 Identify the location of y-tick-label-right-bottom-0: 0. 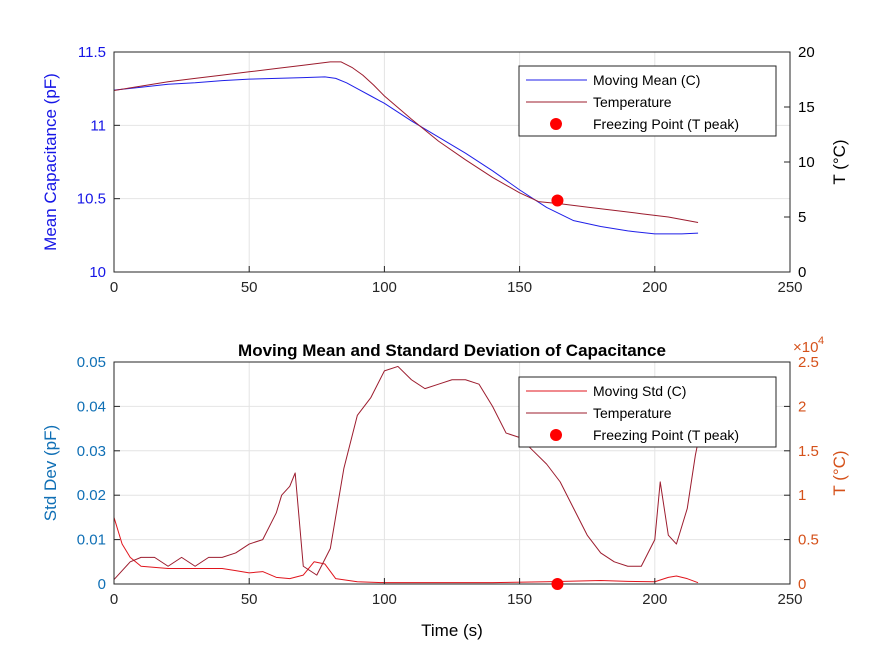
(802, 584).